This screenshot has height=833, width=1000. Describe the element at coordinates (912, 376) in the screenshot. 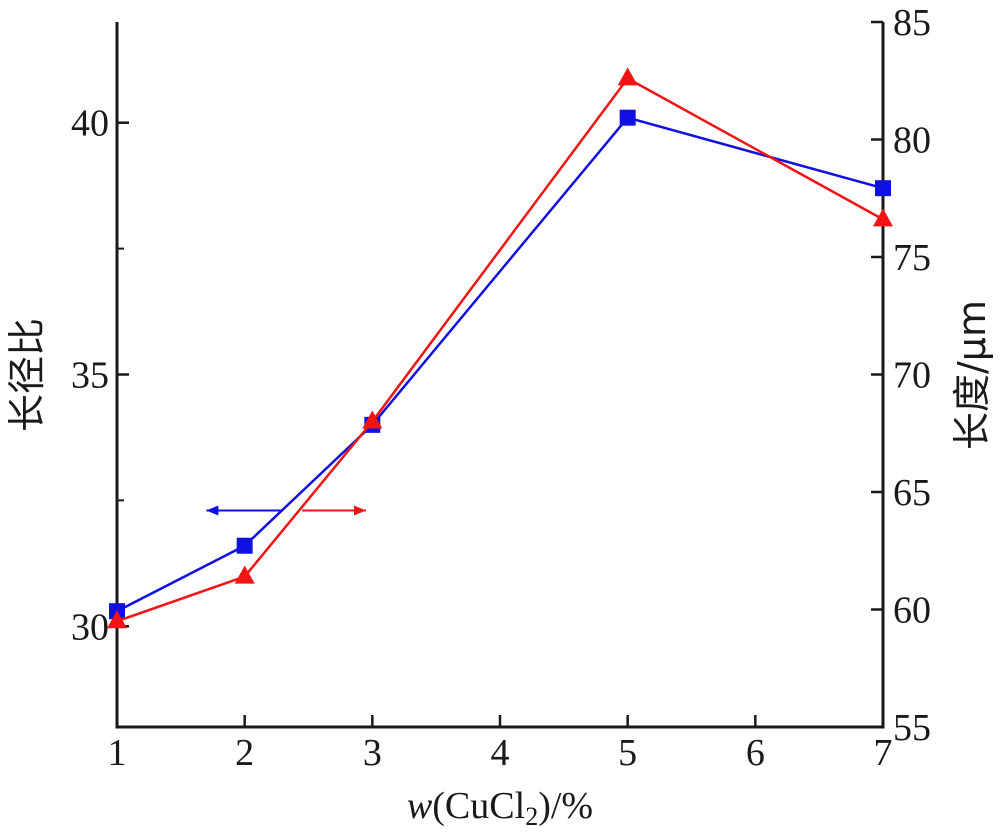

I see `y-right-tick-label: 70` at that location.